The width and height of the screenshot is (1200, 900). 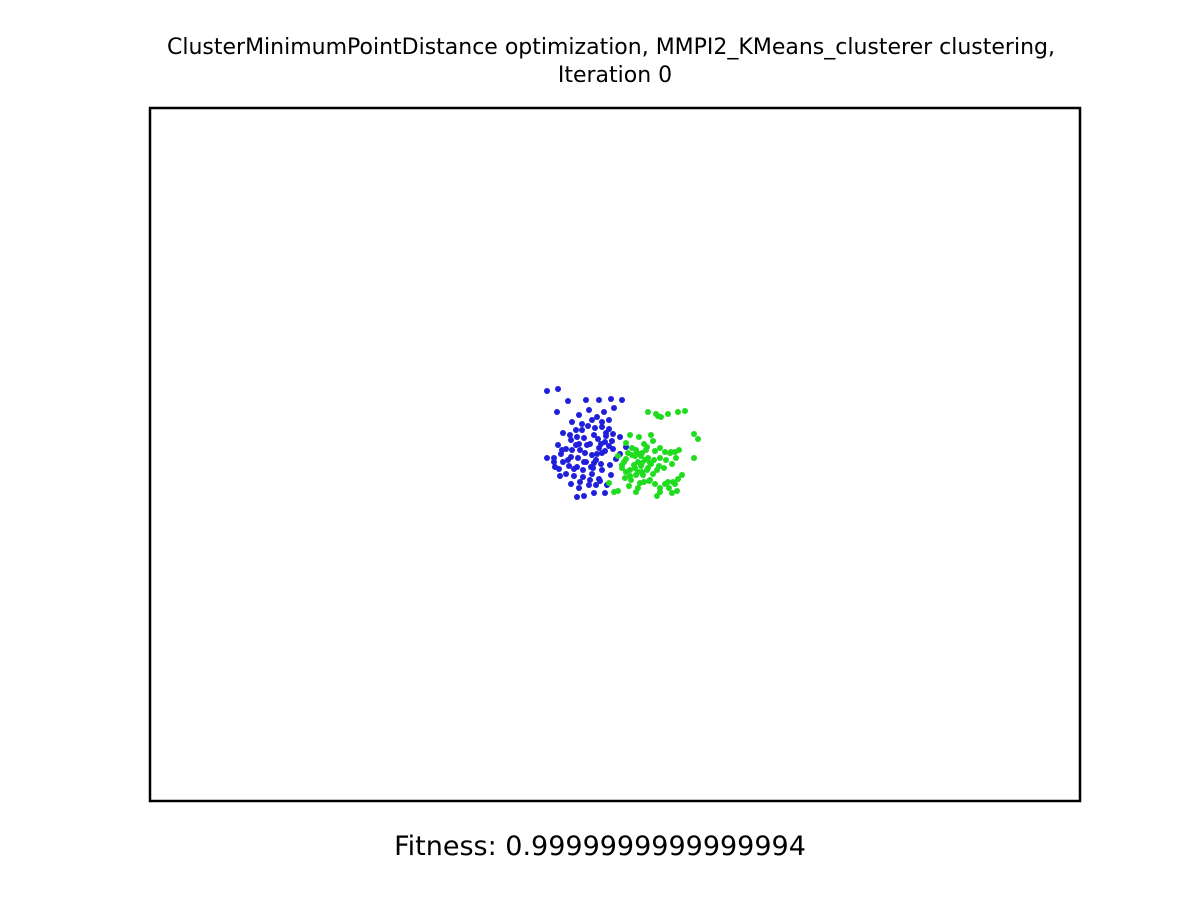 What do you see at coordinates (615, 75) in the screenshot?
I see `chart-subtitle: Iteration 0` at bounding box center [615, 75].